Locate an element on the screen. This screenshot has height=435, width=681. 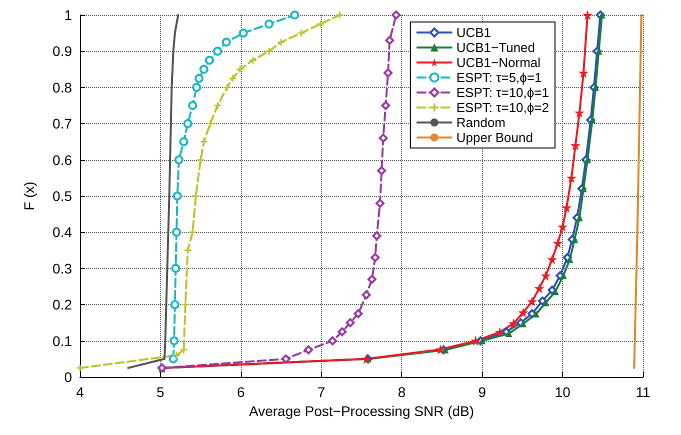
legend-label: ESPT: τ=10,ϕ=1 is located at coordinates (503, 92).